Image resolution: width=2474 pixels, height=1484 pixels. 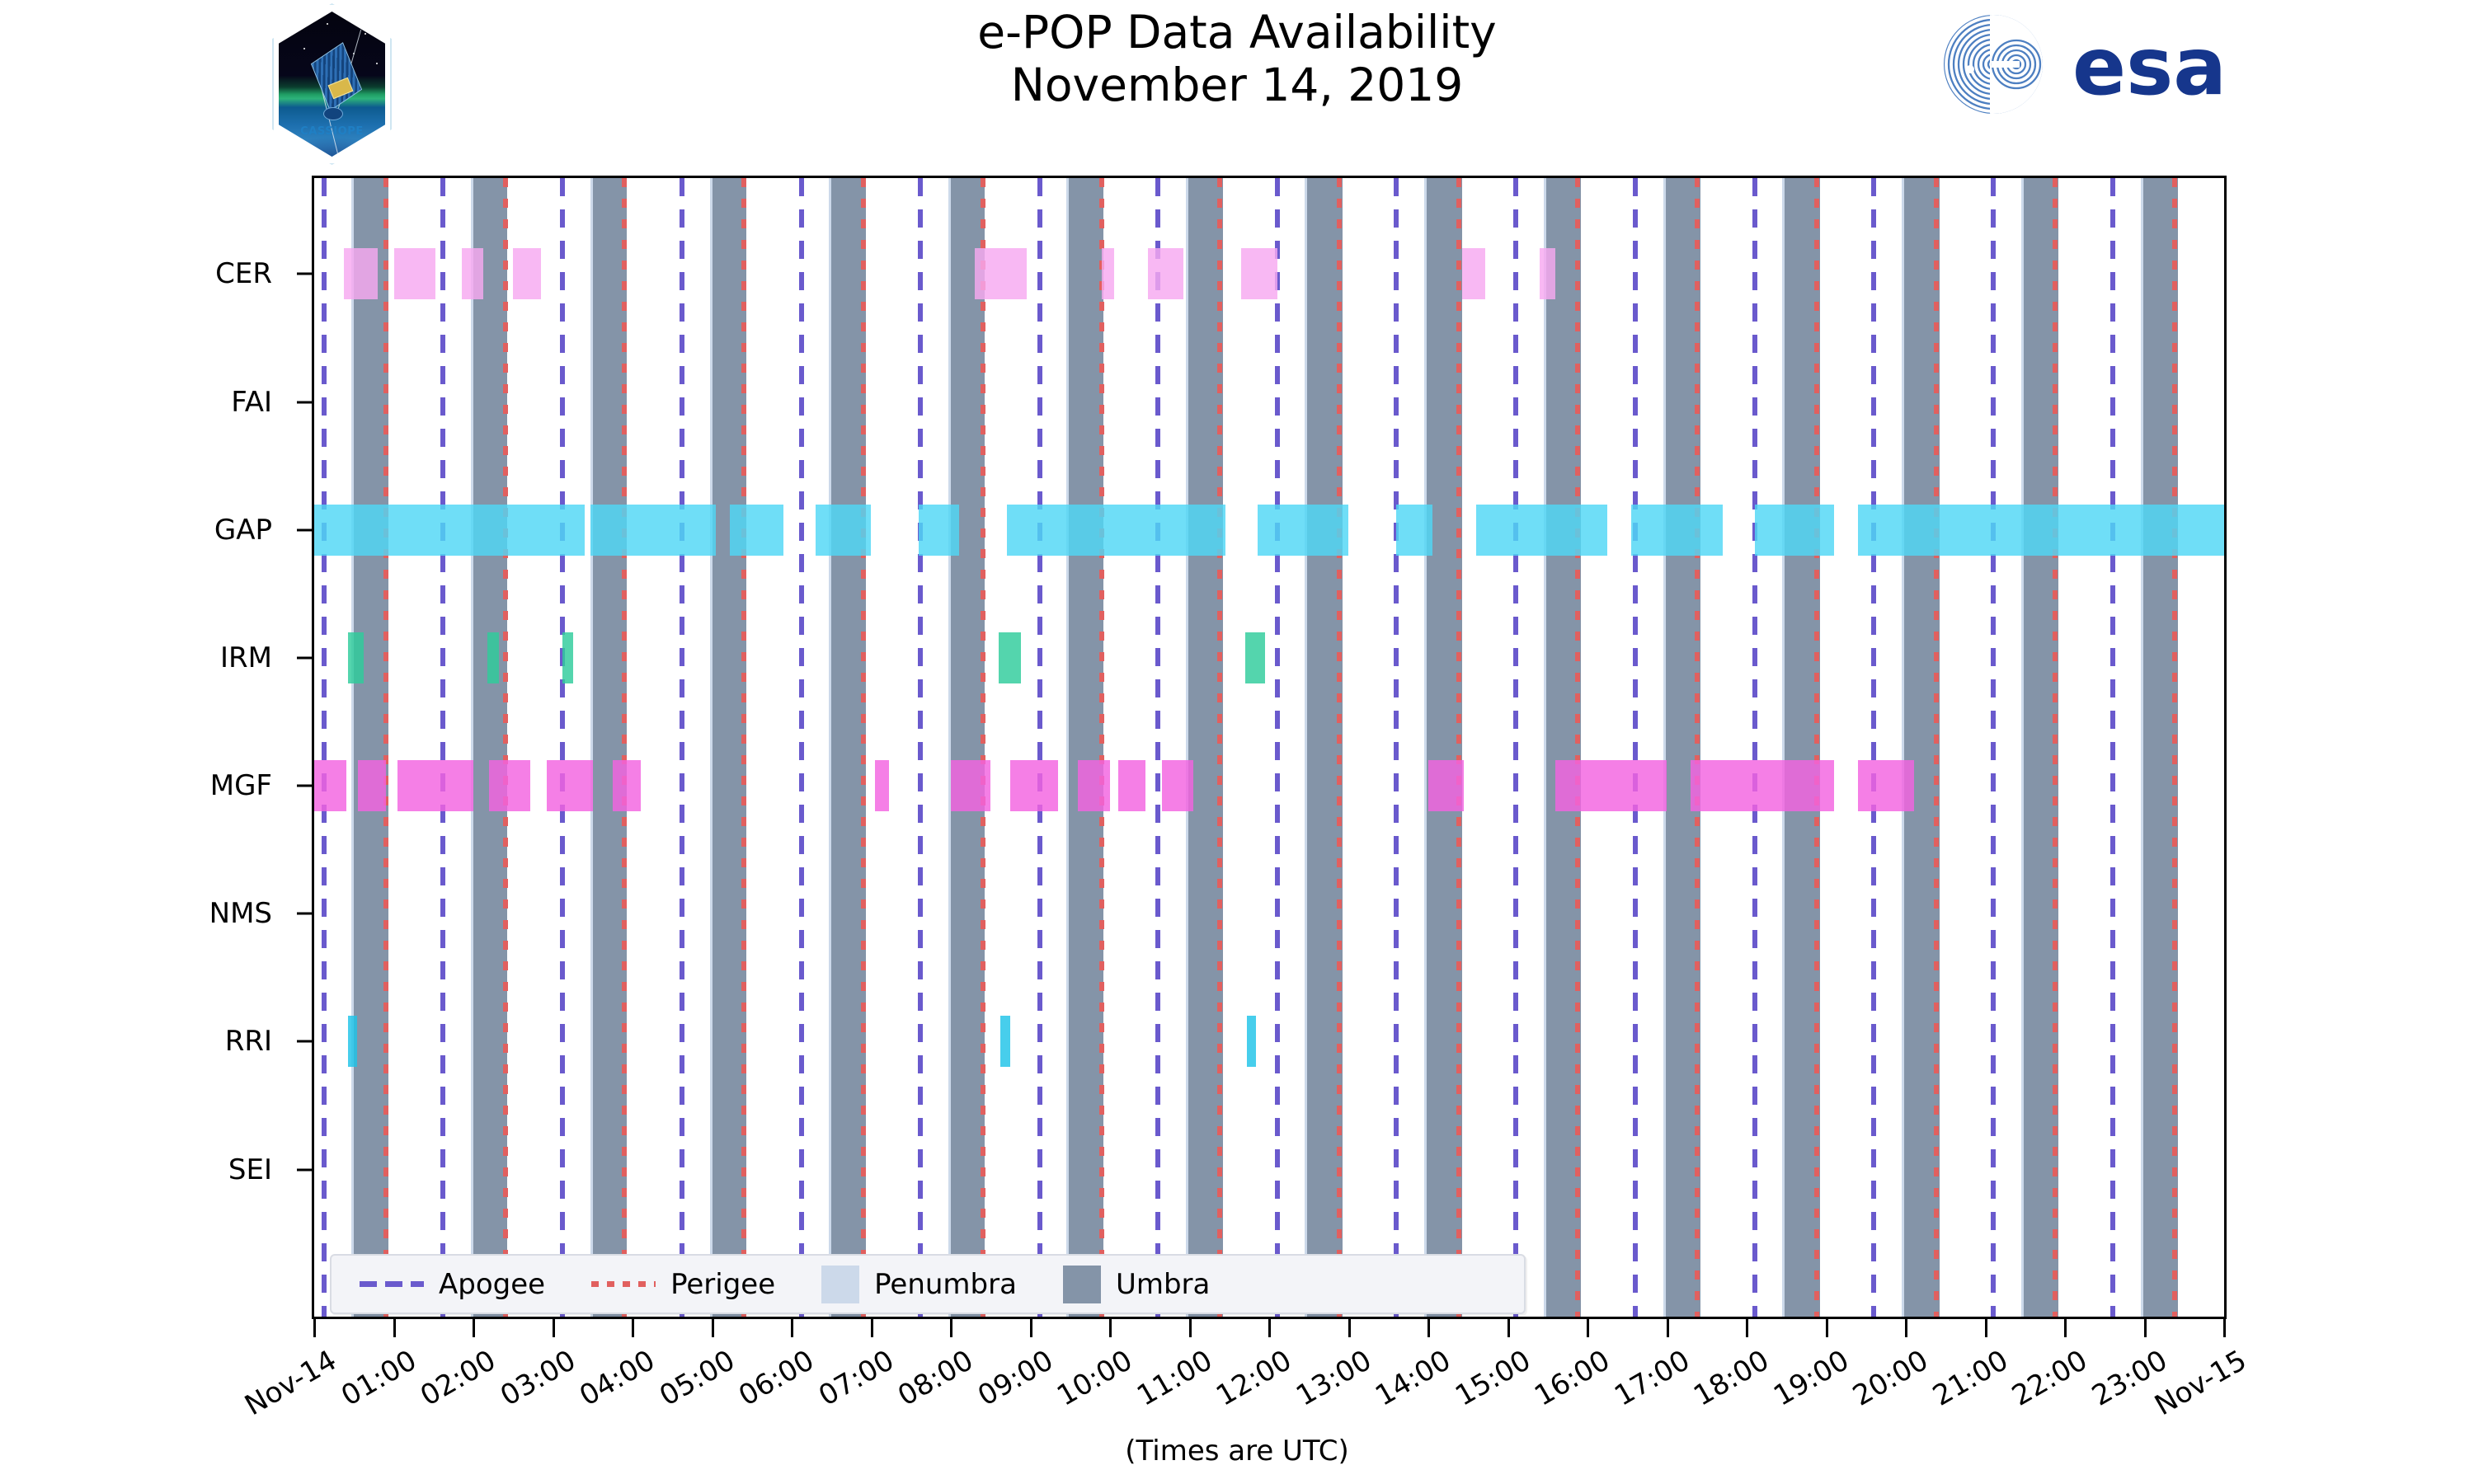 I want to click on y-axis: CER FAI GAP IRM MGF NMS RRI SEI, so click(x=156, y=747).